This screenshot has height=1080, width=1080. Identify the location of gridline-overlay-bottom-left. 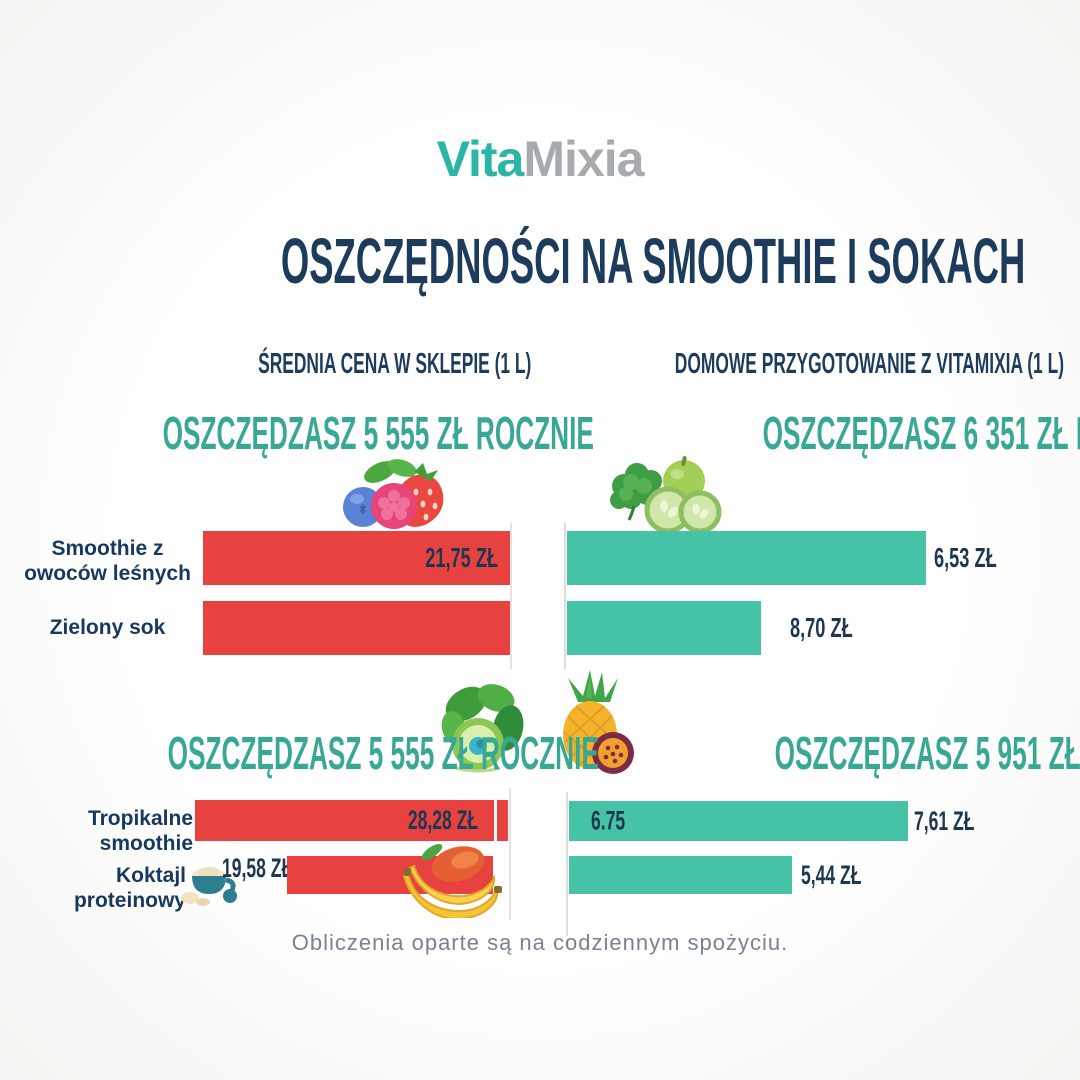
(495, 820).